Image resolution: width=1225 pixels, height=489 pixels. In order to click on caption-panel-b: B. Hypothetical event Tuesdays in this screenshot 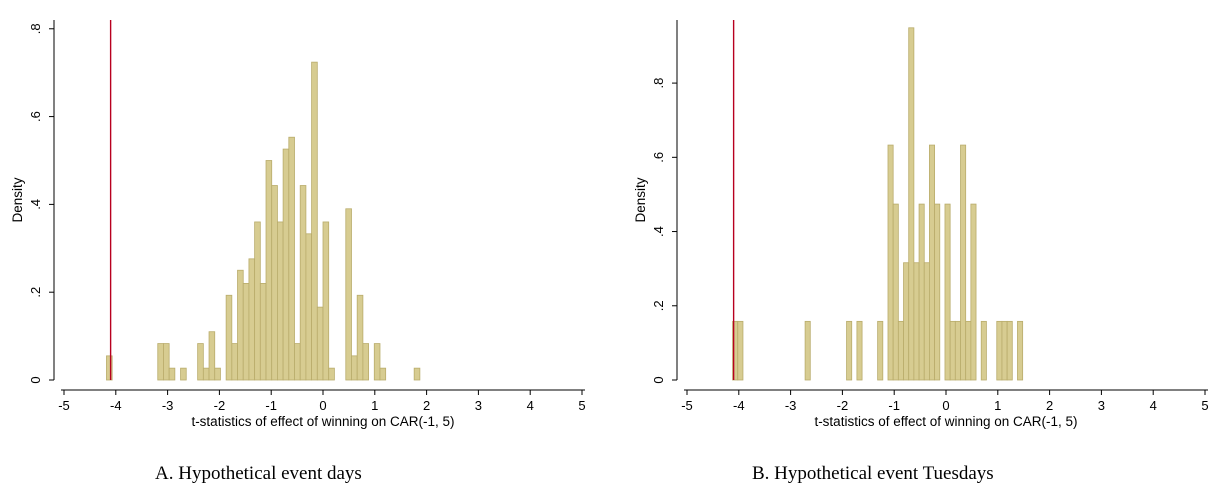, I will do `click(873, 473)`.